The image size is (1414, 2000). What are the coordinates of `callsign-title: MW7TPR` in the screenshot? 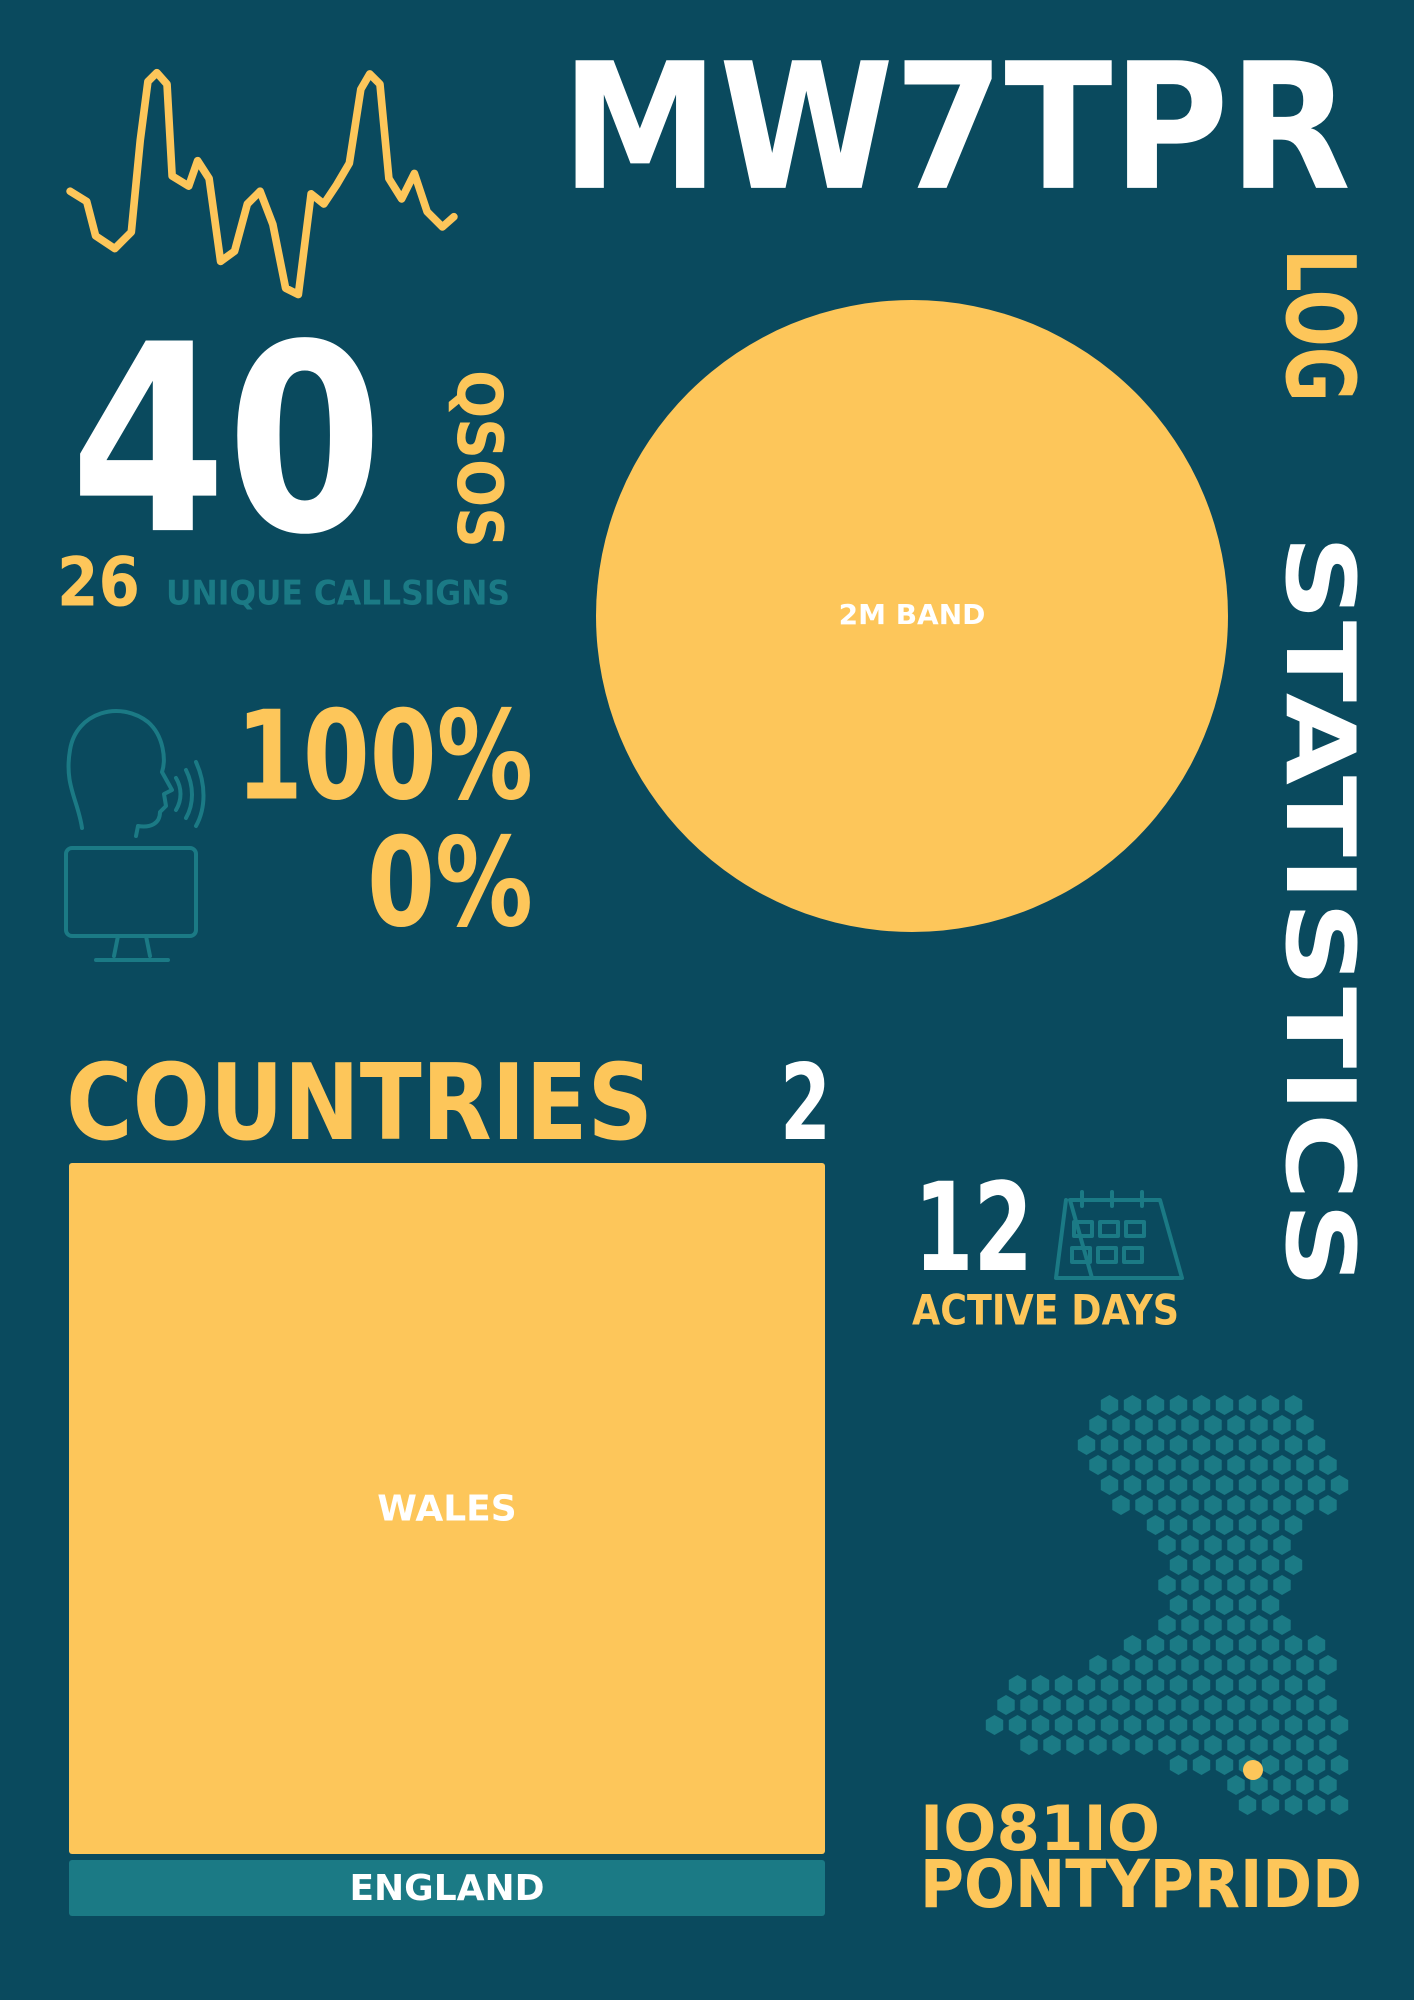 It's located at (956, 128).